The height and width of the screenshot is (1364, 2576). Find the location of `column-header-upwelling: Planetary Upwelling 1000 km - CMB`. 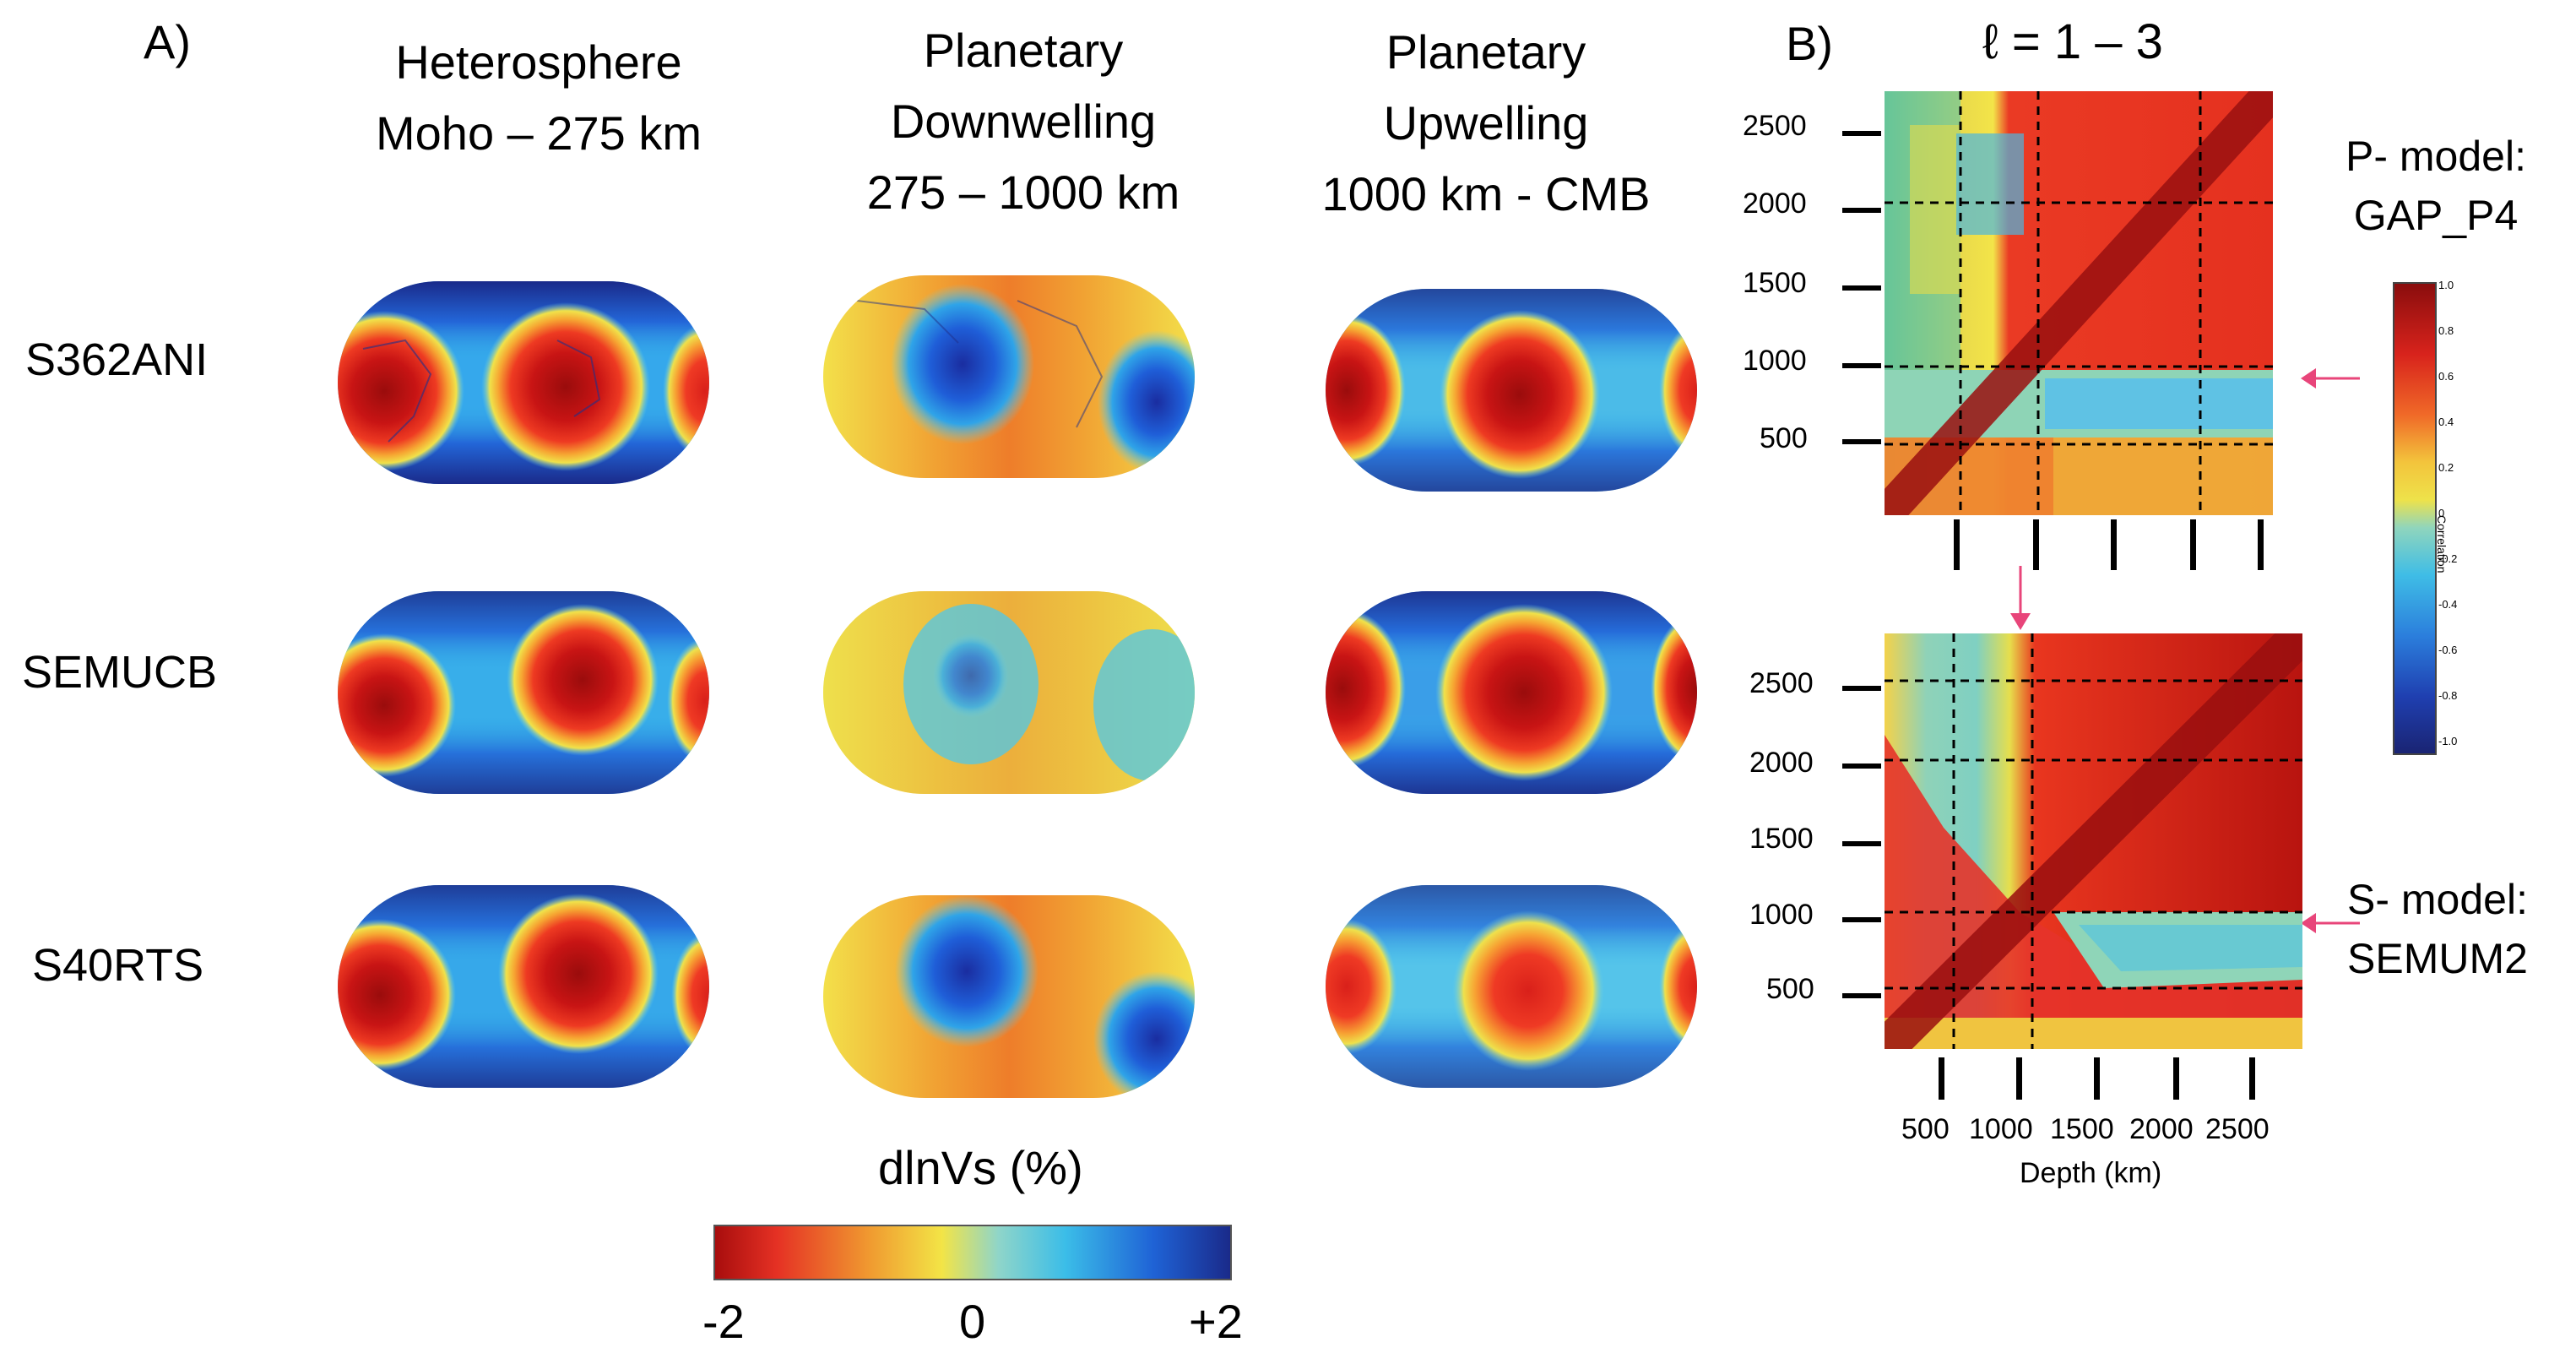

column-header-upwelling: Planetary Upwelling 1000 km - CMB is located at coordinates (1486, 114).